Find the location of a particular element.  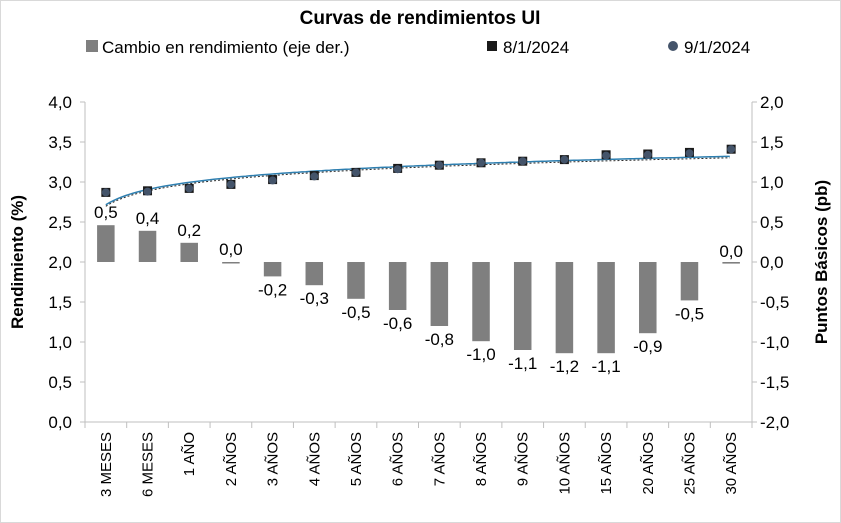

legend-label-8-1-2024: 8/1/2024 is located at coordinates (536, 47).